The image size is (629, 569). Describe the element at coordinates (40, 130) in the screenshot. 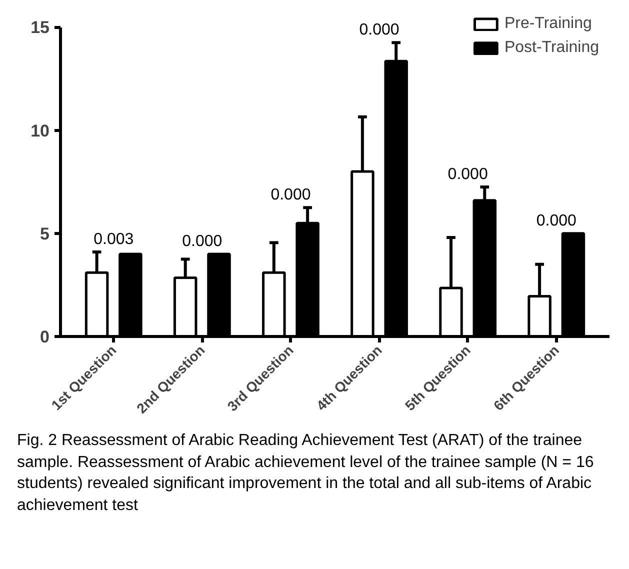

I see `y-tick-label: 10` at that location.